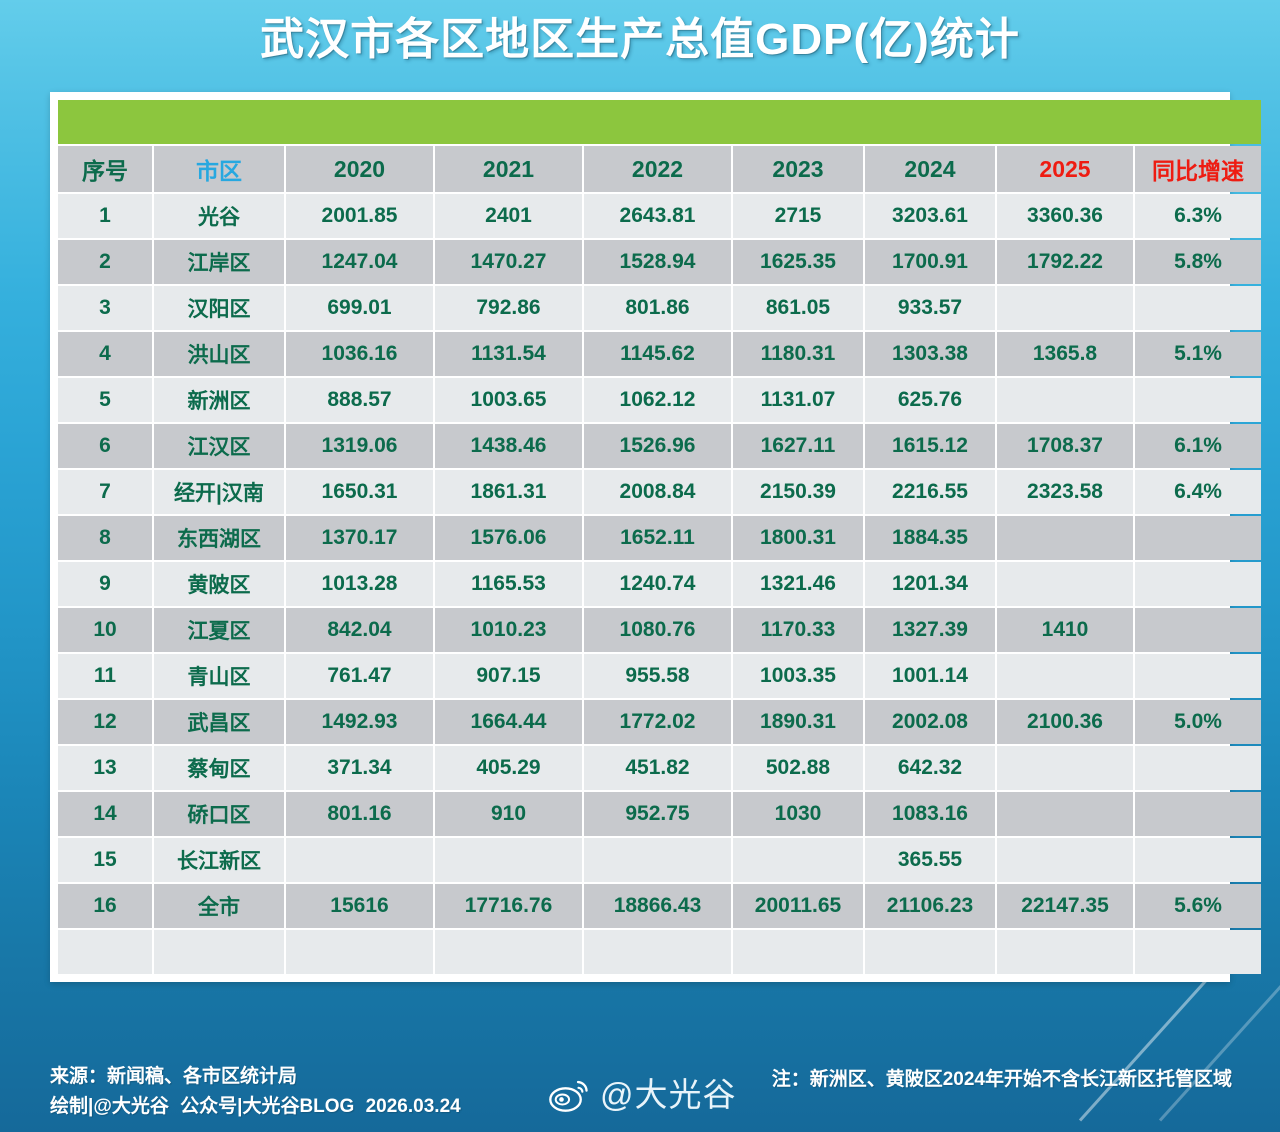 The width and height of the screenshot is (1280, 1132). What do you see at coordinates (174, 1076) in the screenshot?
I see `footer-source: 来源：新闻稿、各市区统计局` at bounding box center [174, 1076].